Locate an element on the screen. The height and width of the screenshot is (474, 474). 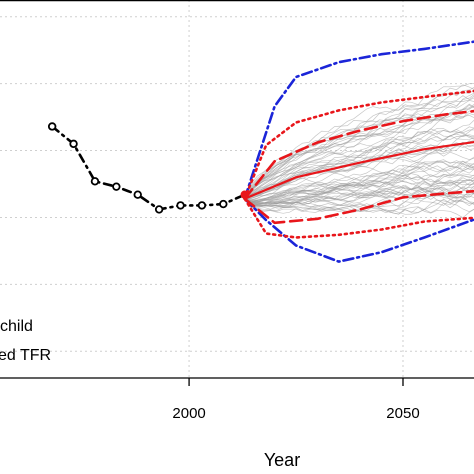
x-tick-label: 2000 is located at coordinates (188, 413).